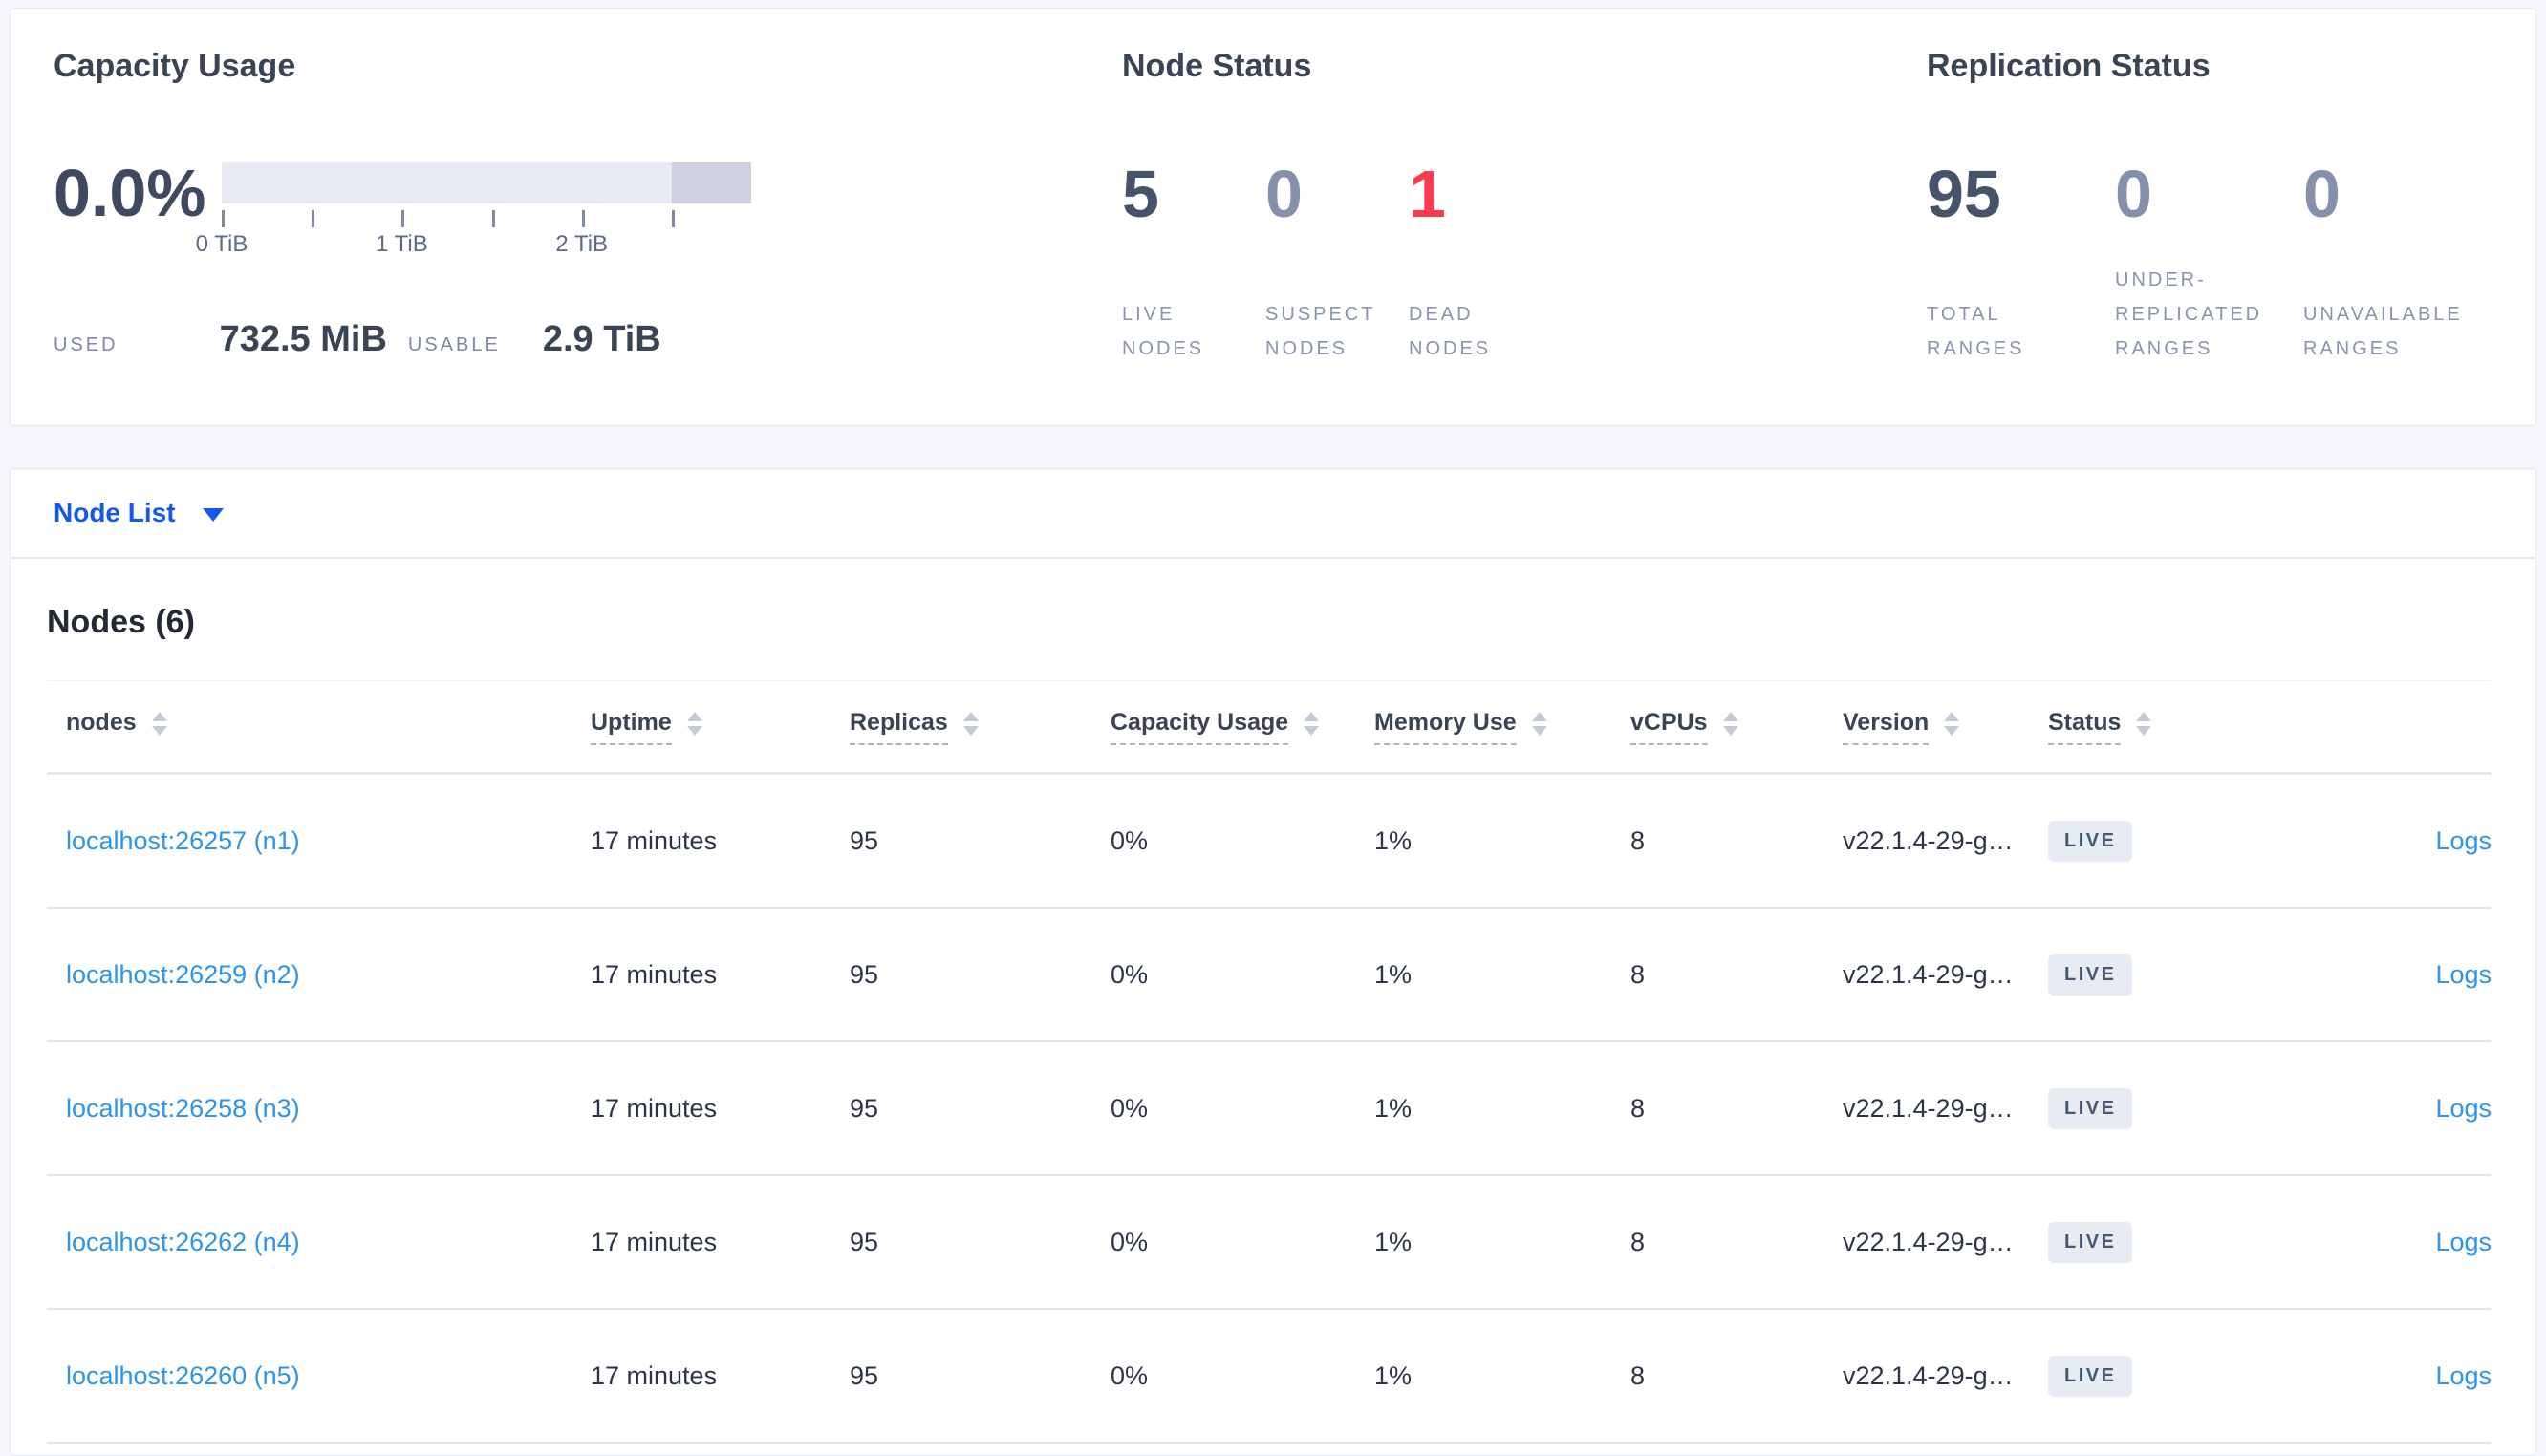 This screenshot has width=2546, height=1456. Describe the element at coordinates (183, 1108) in the screenshot. I see `node-link: localhost:26258 (n3)` at that location.